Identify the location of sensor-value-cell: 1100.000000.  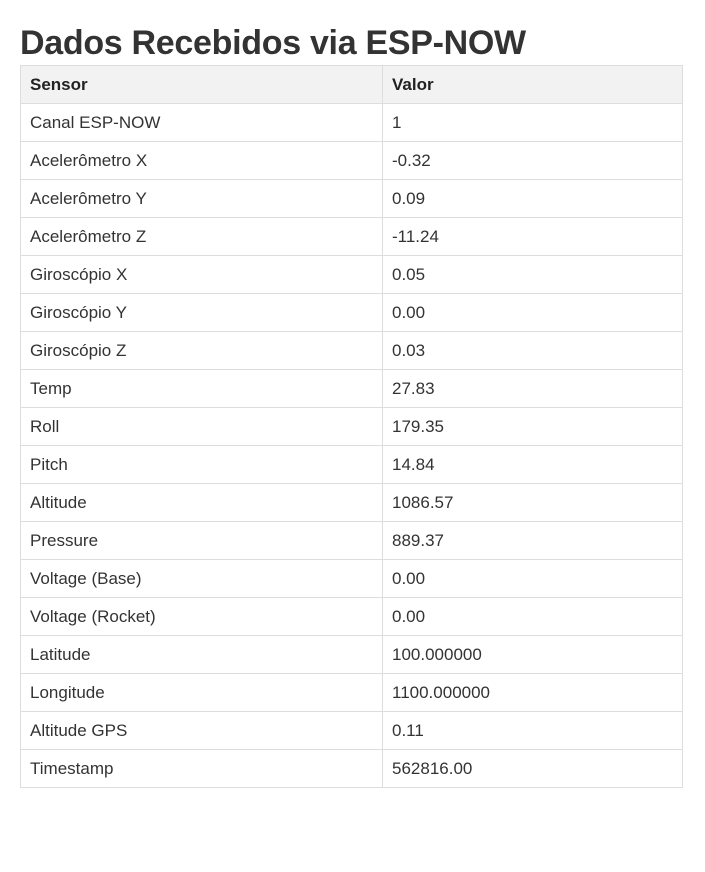
(532, 692).